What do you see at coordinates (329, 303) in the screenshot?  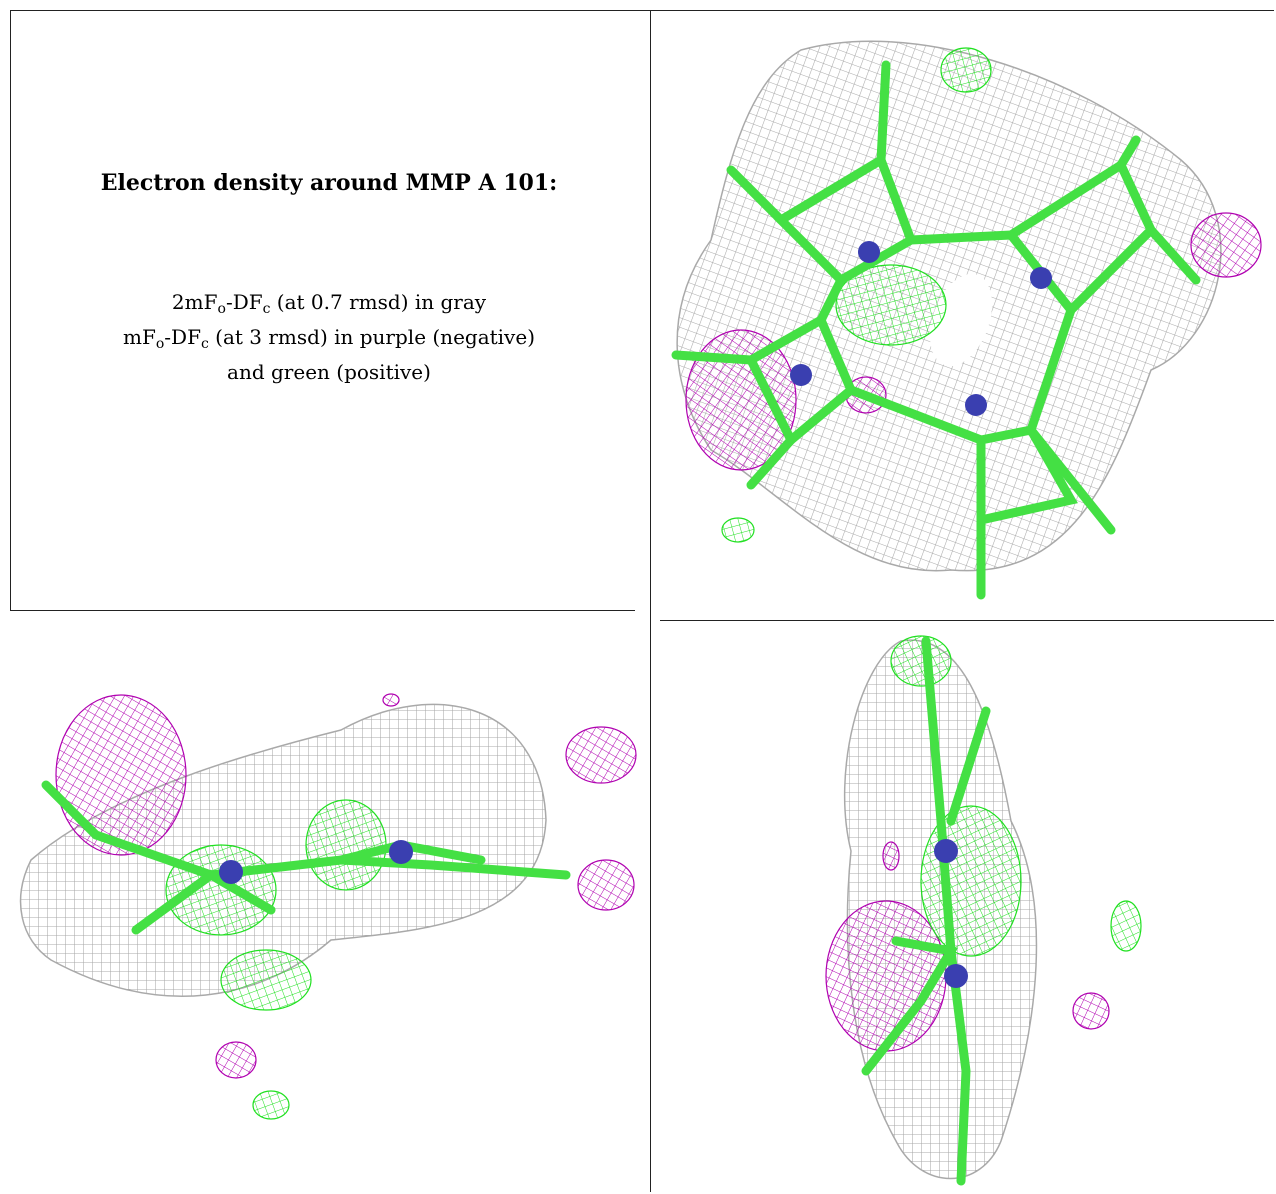 I see `caption-line-1: 2mFo-DFc (at 0.7 rmsd) in gray` at bounding box center [329, 303].